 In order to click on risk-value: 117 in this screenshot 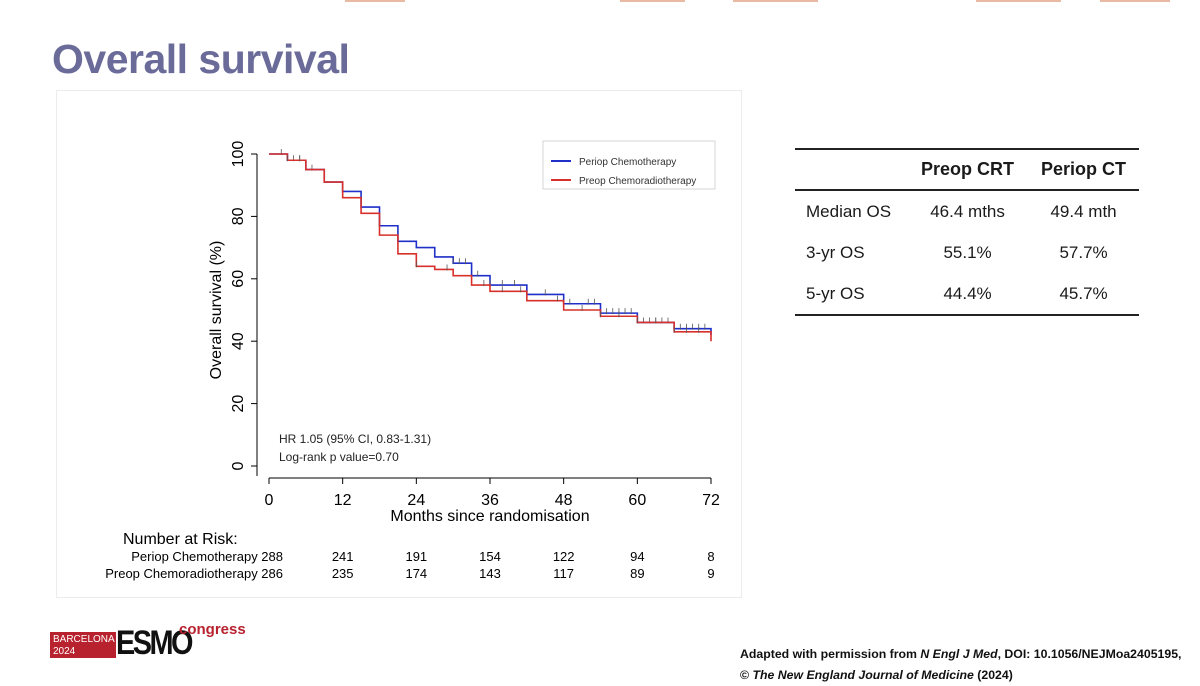, I will do `click(563, 573)`.